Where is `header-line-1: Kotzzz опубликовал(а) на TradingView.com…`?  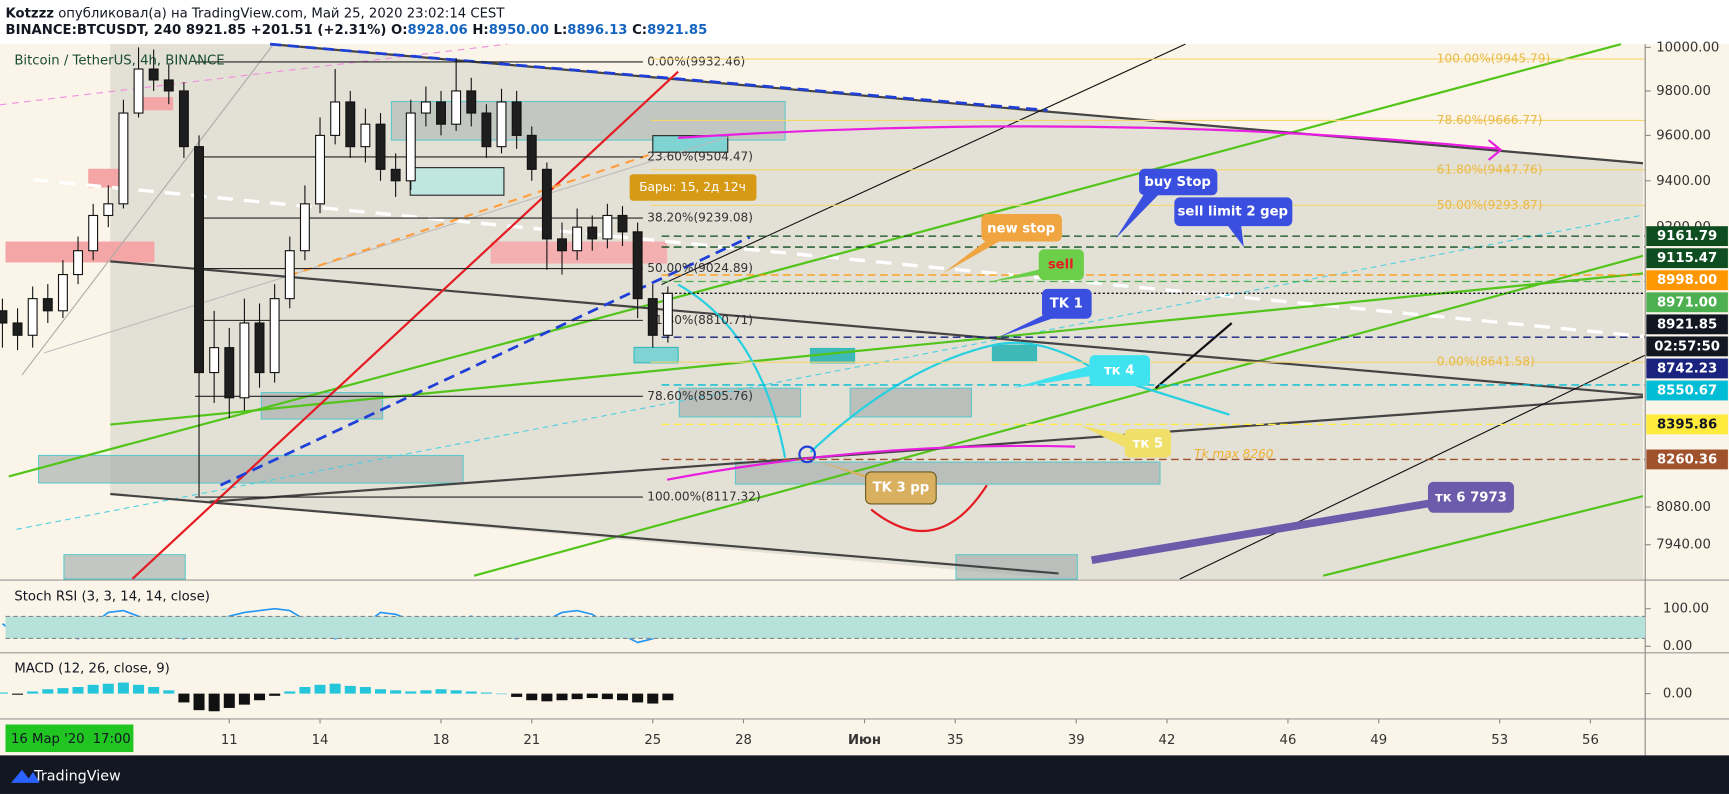
header-line-1: Kotzzz опубликовал(а) на TradingView.com… is located at coordinates (256, 13).